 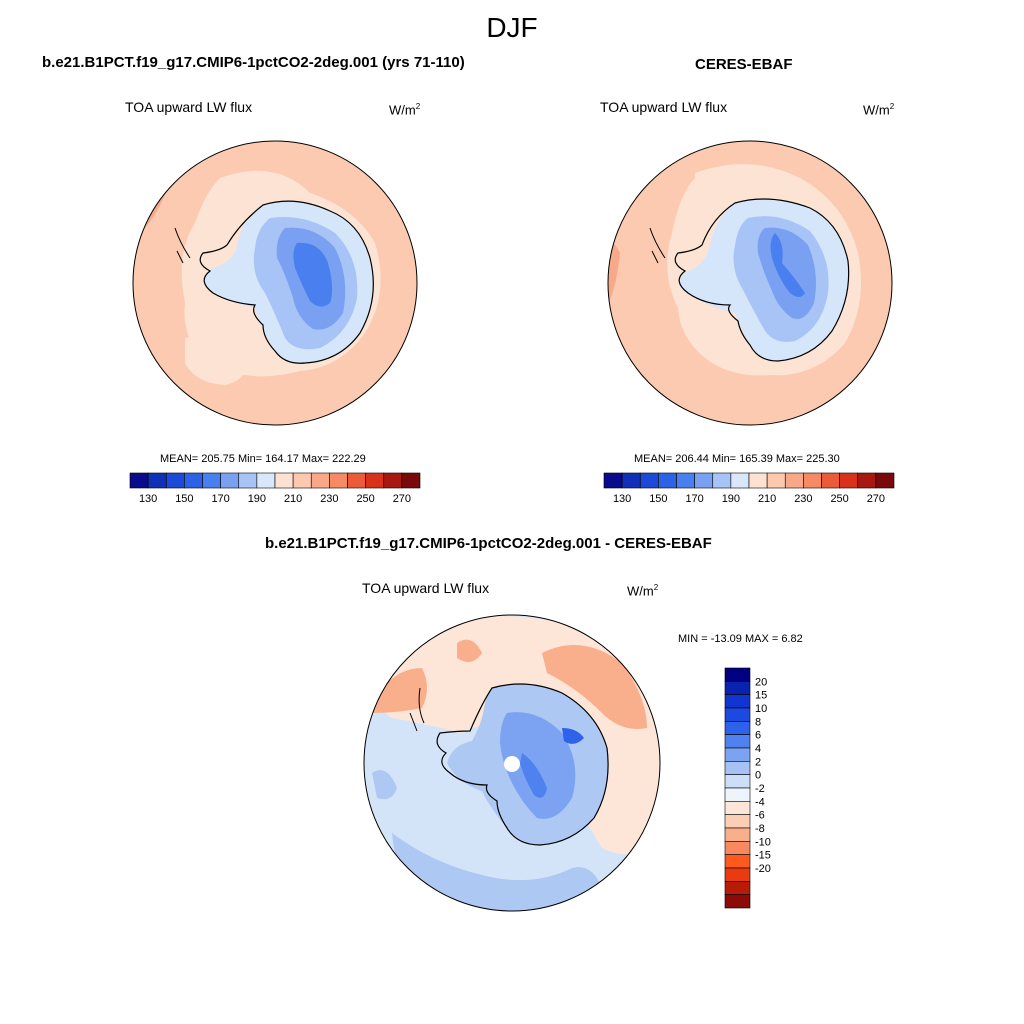 What do you see at coordinates (760, 816) in the screenshot?
I see `colorbar-tick-label: -6` at bounding box center [760, 816].